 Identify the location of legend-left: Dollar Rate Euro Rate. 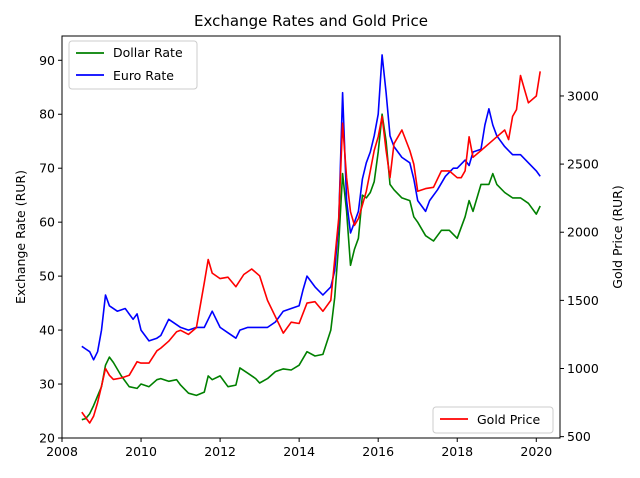
(133, 65).